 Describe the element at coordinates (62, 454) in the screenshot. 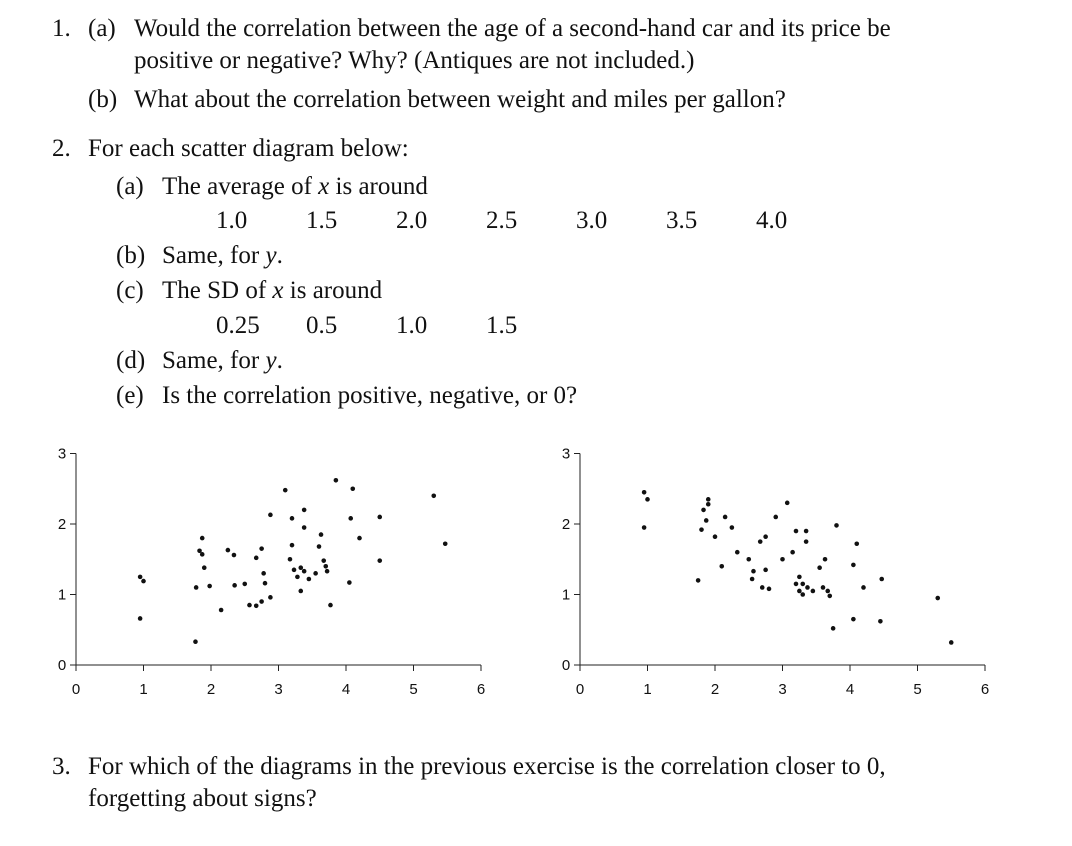

I see `y-tick-label: 3` at that location.